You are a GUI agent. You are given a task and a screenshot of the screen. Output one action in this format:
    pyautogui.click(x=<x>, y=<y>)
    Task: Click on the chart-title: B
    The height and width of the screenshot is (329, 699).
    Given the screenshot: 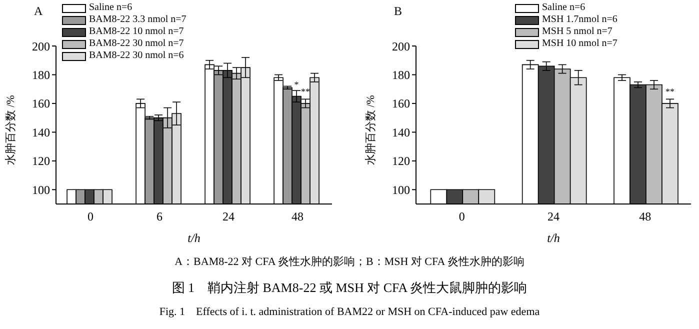 What is the action you would take?
    pyautogui.click(x=398, y=11)
    